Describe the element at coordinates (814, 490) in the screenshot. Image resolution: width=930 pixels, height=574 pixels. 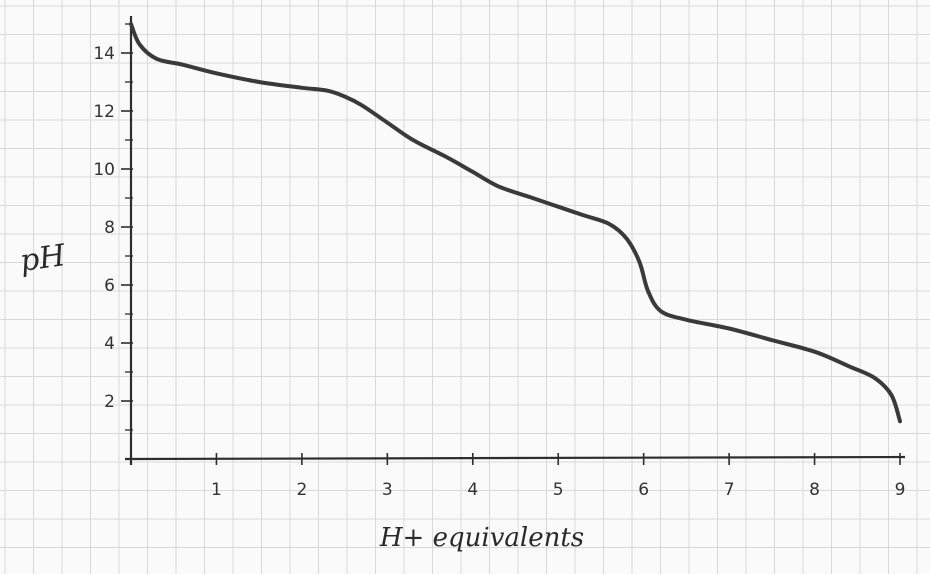
I see `x-tick-label: 8` at that location.